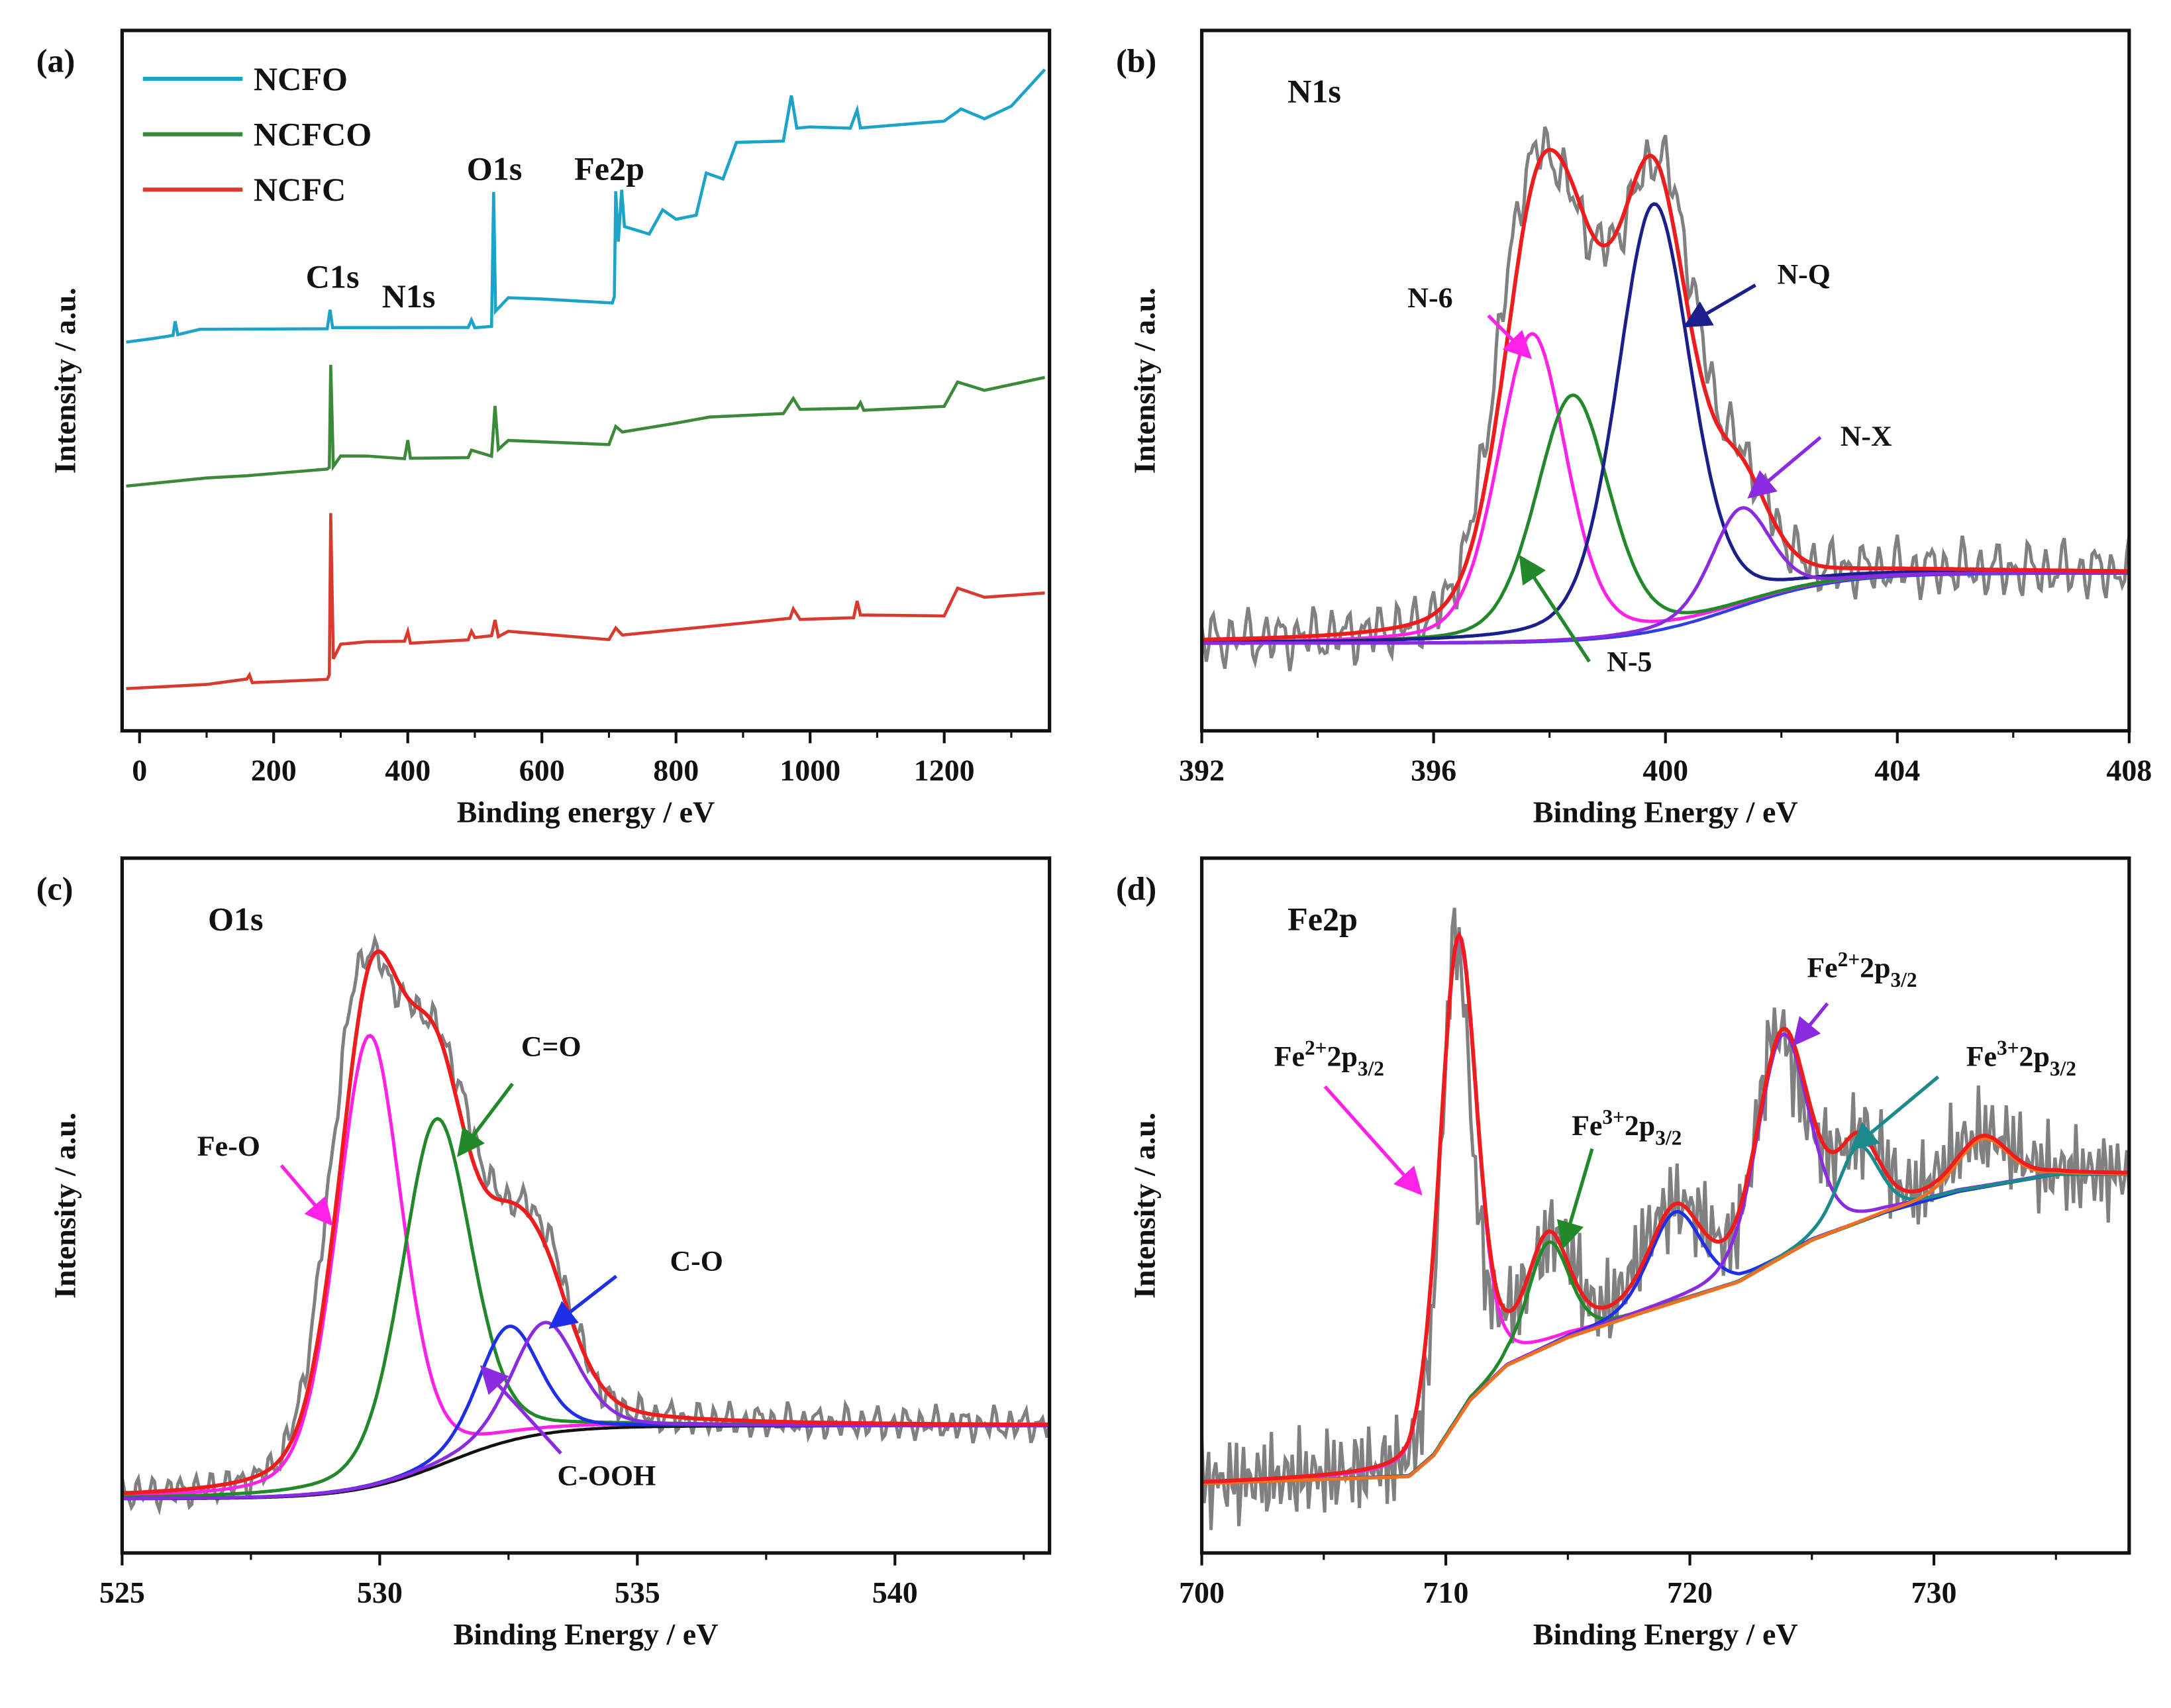 This screenshot has width=2171, height=1708. What do you see at coordinates (300, 189) in the screenshot?
I see `legend-label: NCFC` at bounding box center [300, 189].